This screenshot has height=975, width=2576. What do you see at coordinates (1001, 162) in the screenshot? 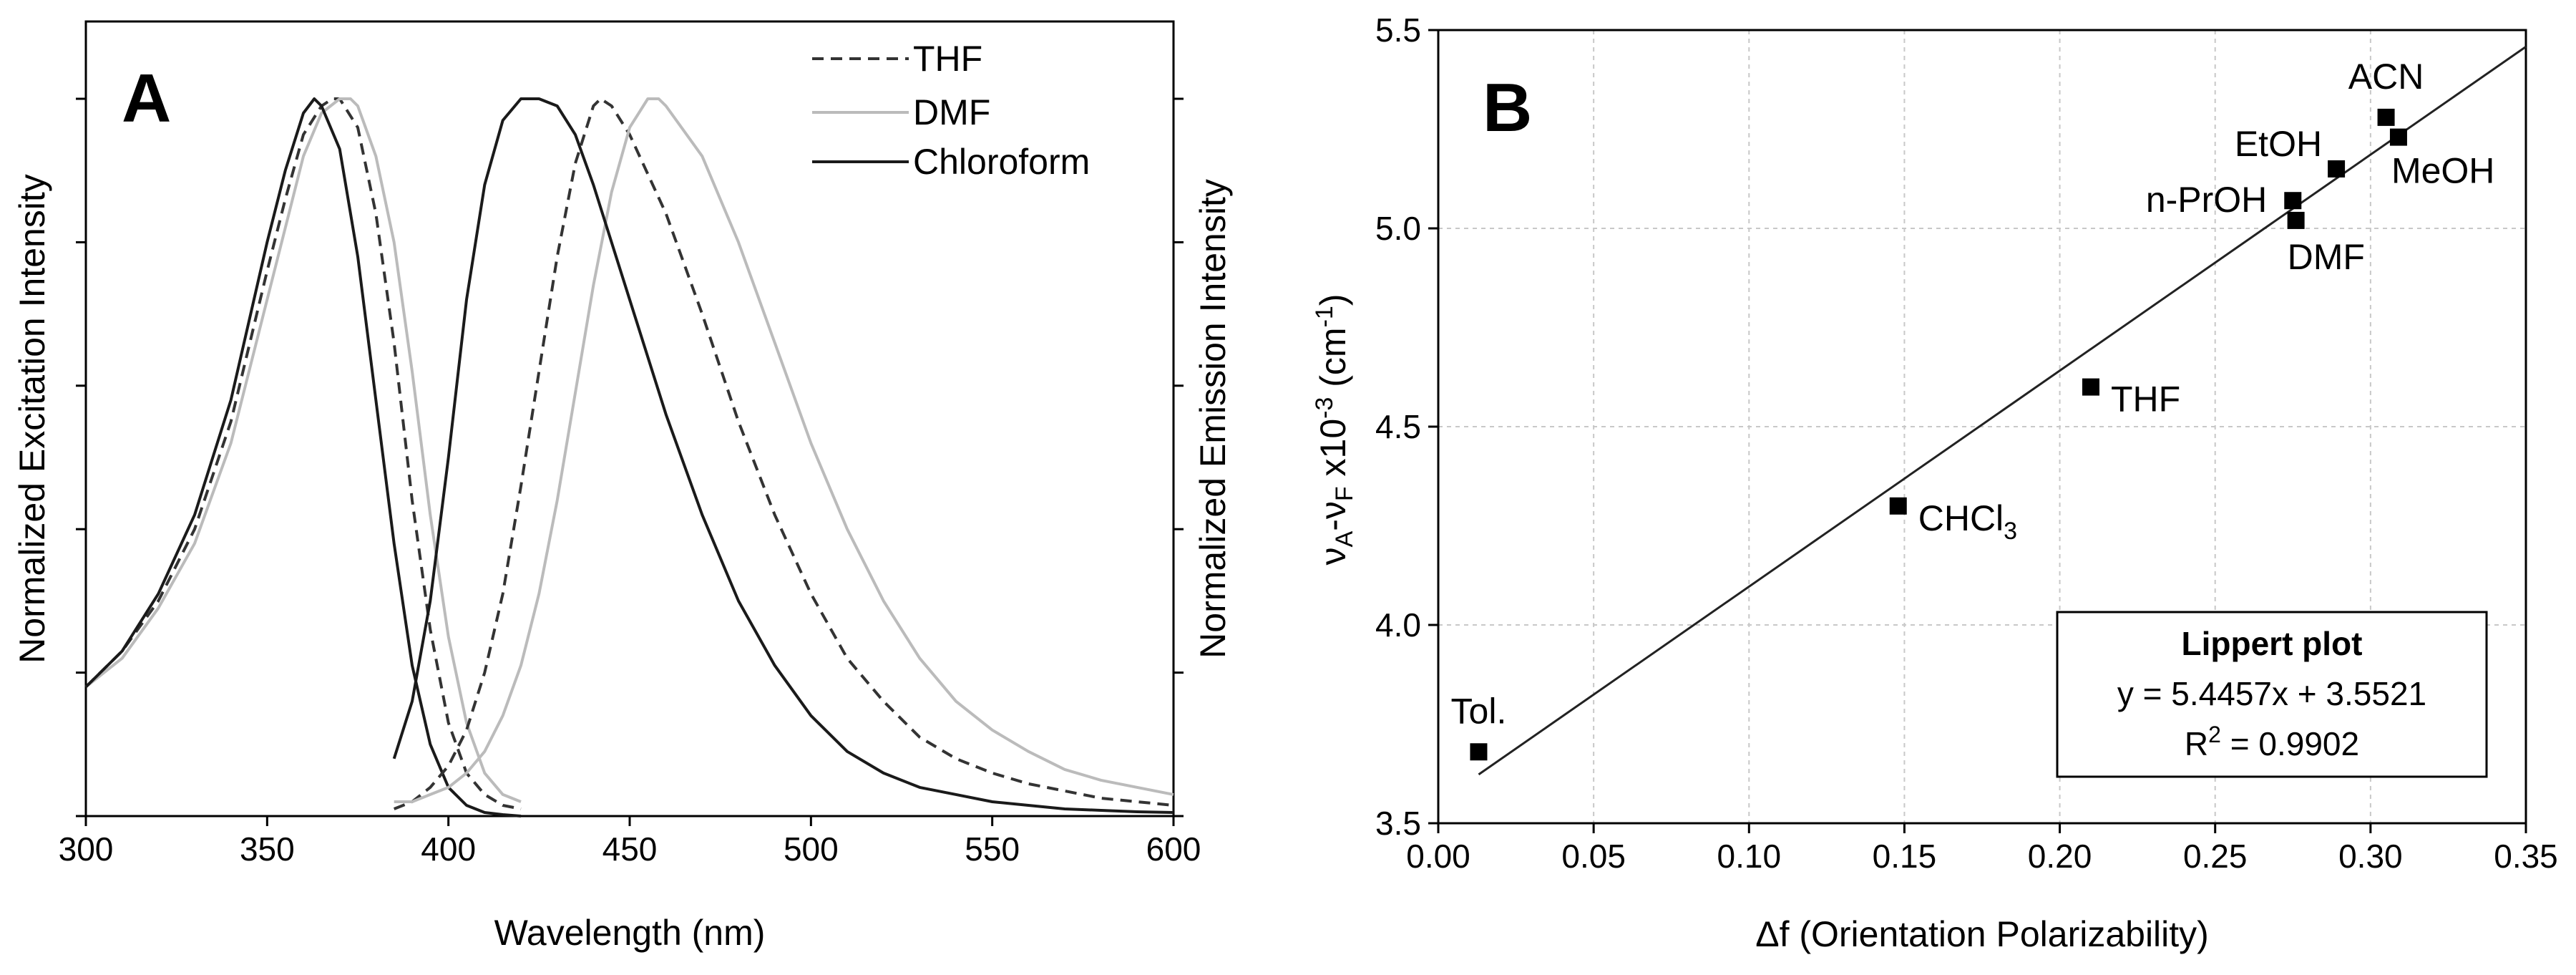
I see `legend-label-chloroform: Chloroform` at bounding box center [1001, 162].